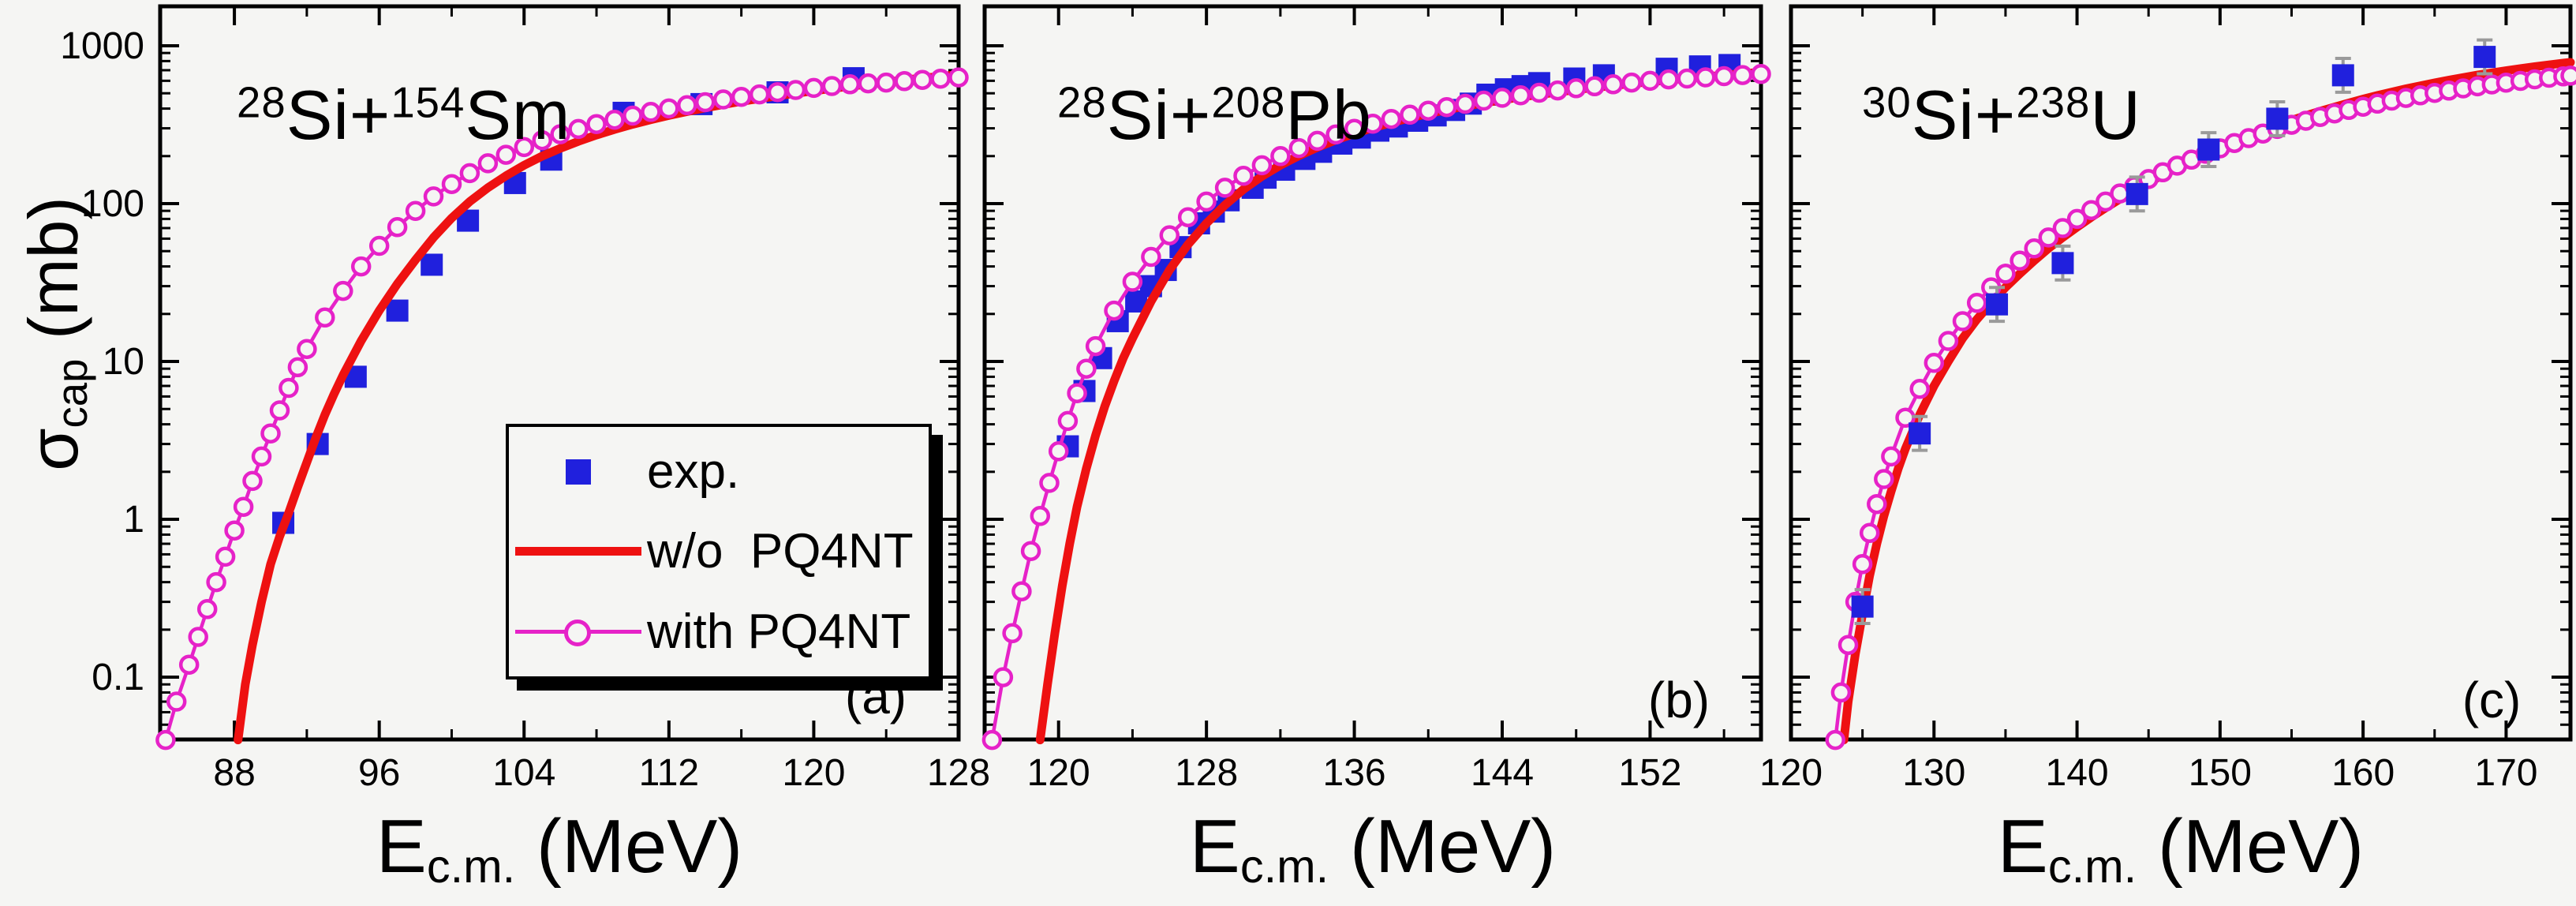 The height and width of the screenshot is (906, 2576). Describe the element at coordinates (958, 773) in the screenshot. I see `x-tick-label: 128` at that location.